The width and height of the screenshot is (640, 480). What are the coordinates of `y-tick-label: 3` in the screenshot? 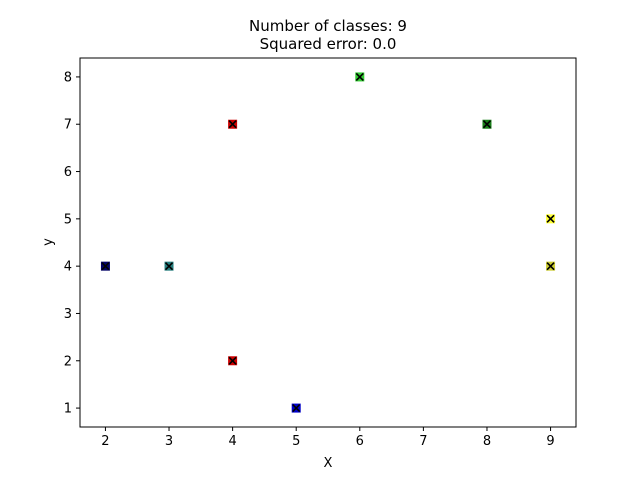 It's located at (68, 314).